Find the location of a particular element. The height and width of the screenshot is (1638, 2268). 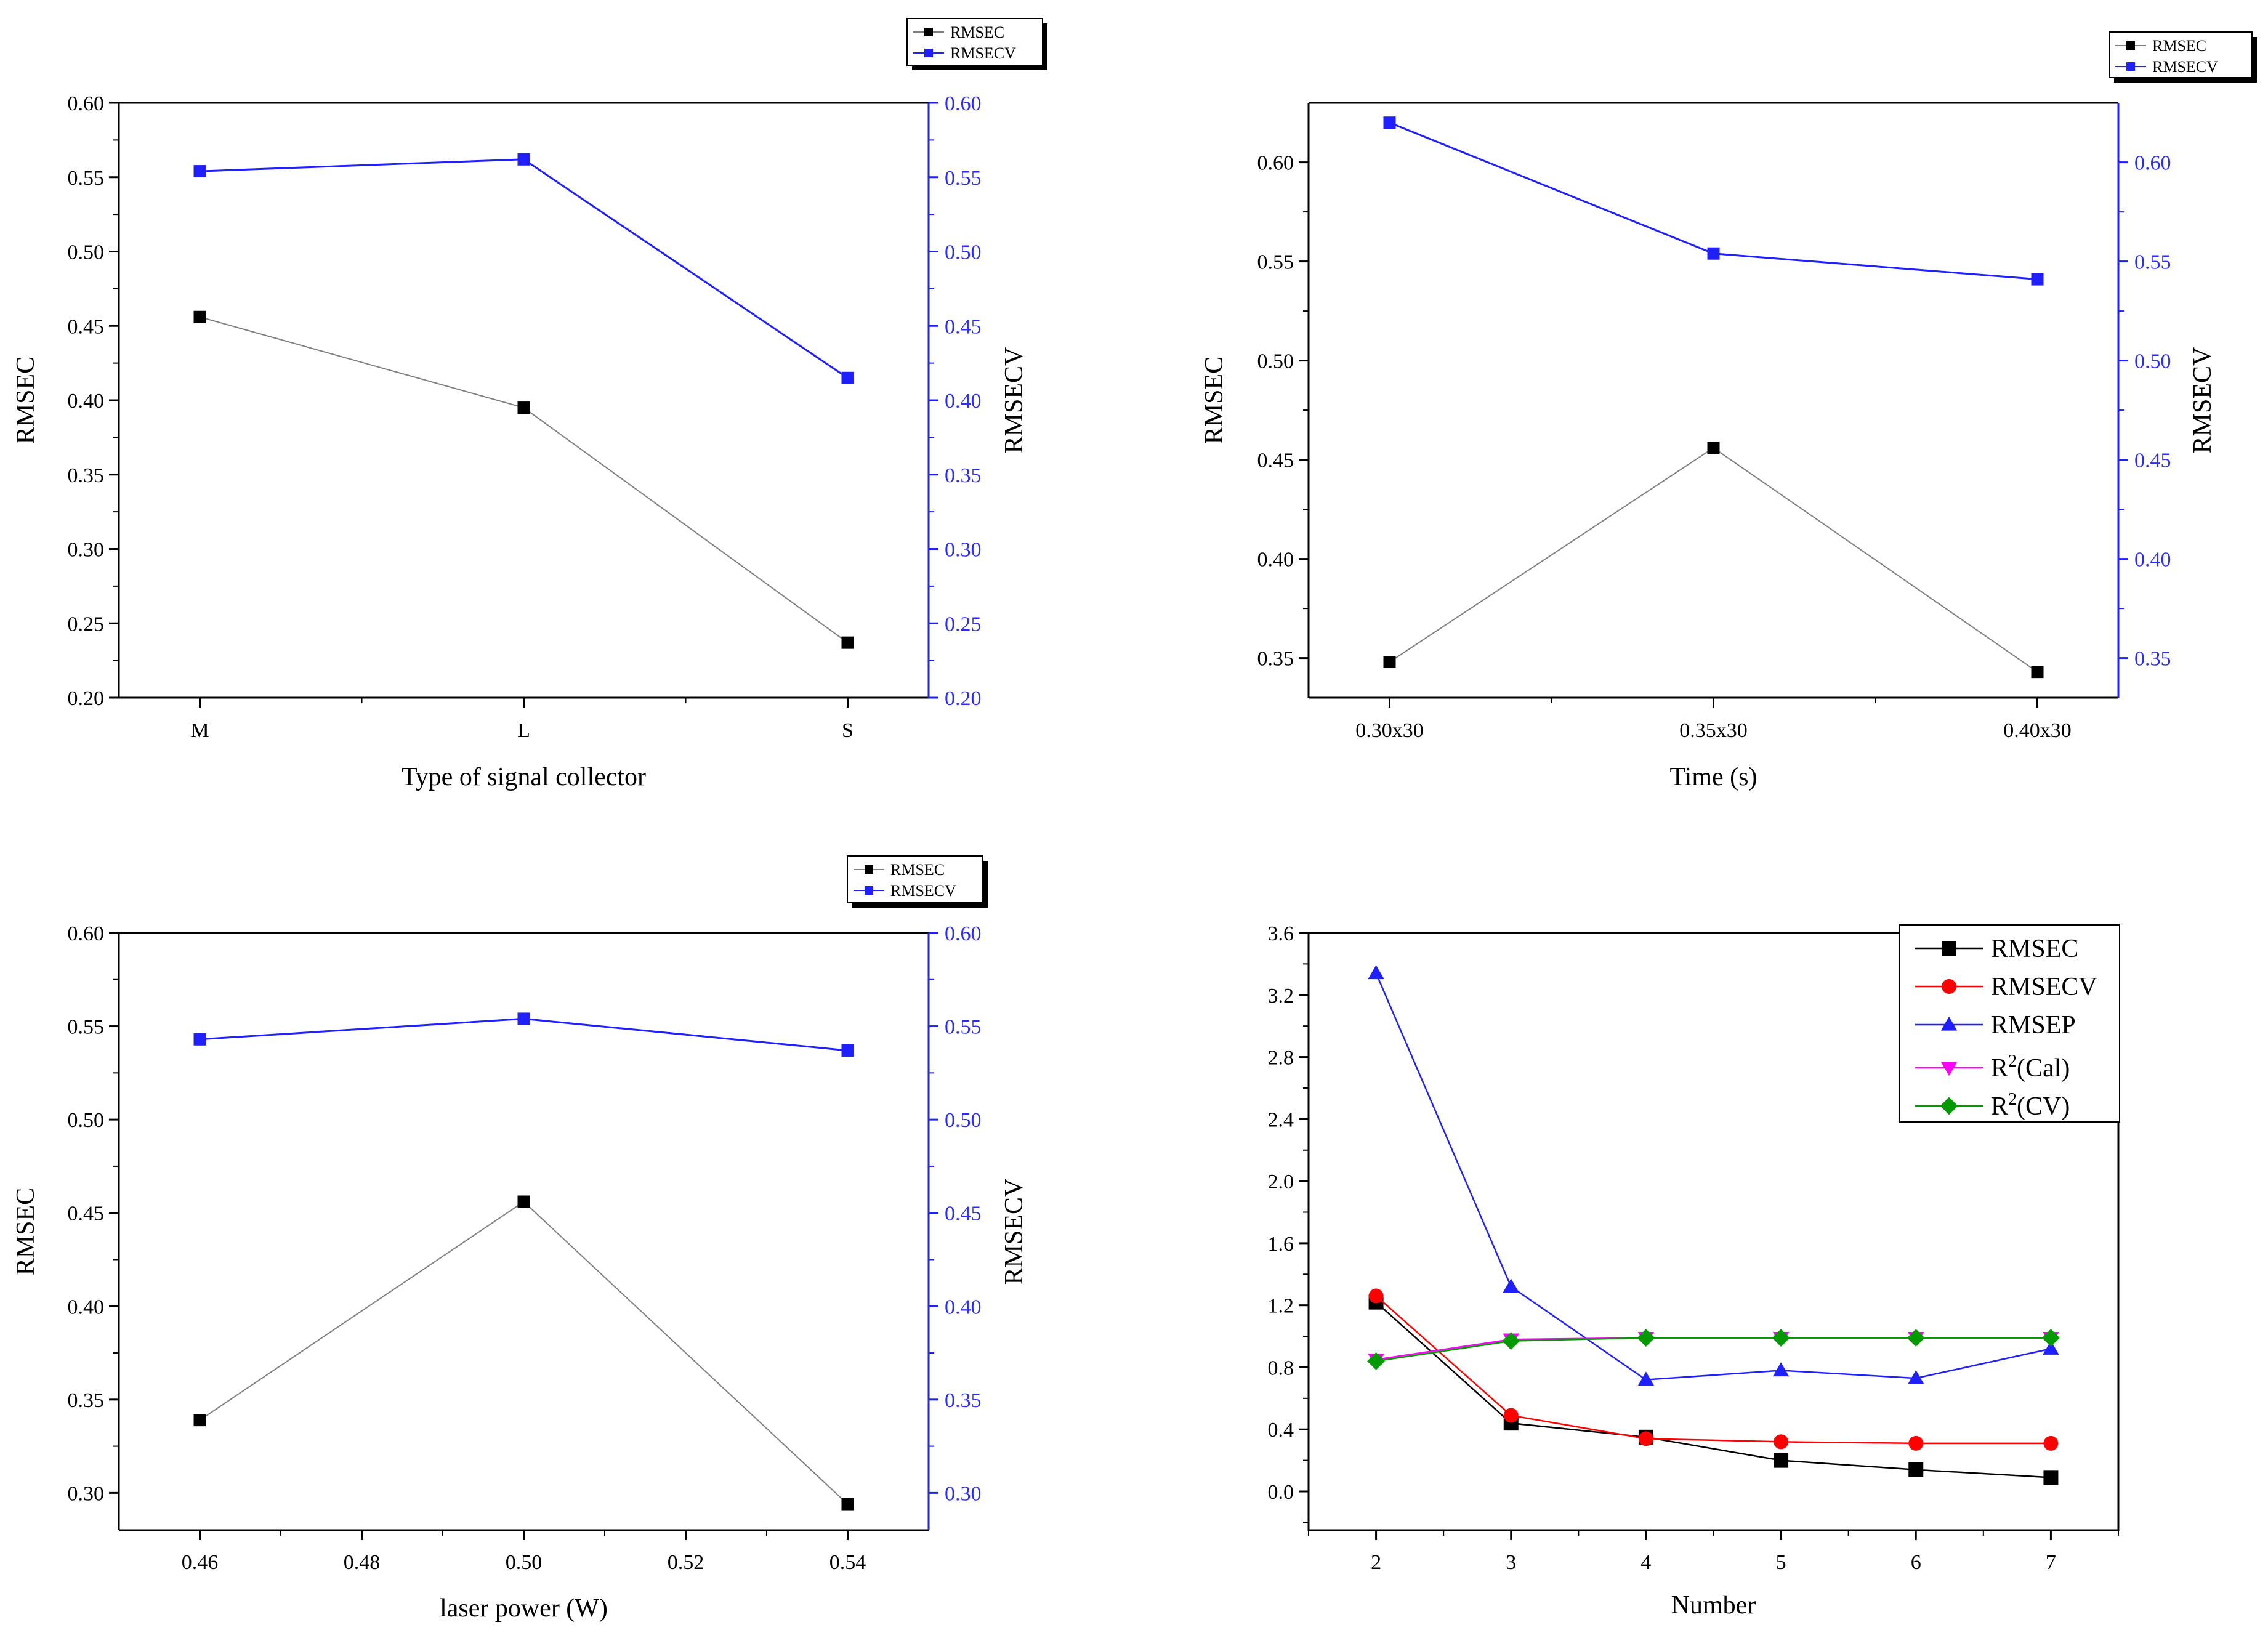

legend-label: R2(Cal) is located at coordinates (2031, 1067).